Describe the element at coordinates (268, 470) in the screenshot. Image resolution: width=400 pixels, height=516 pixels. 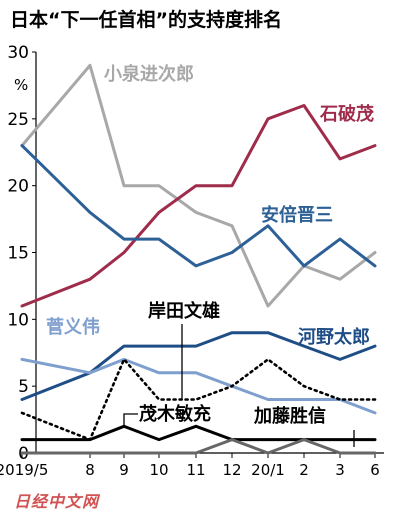
I see `x-tick-label: 20/1` at that location.